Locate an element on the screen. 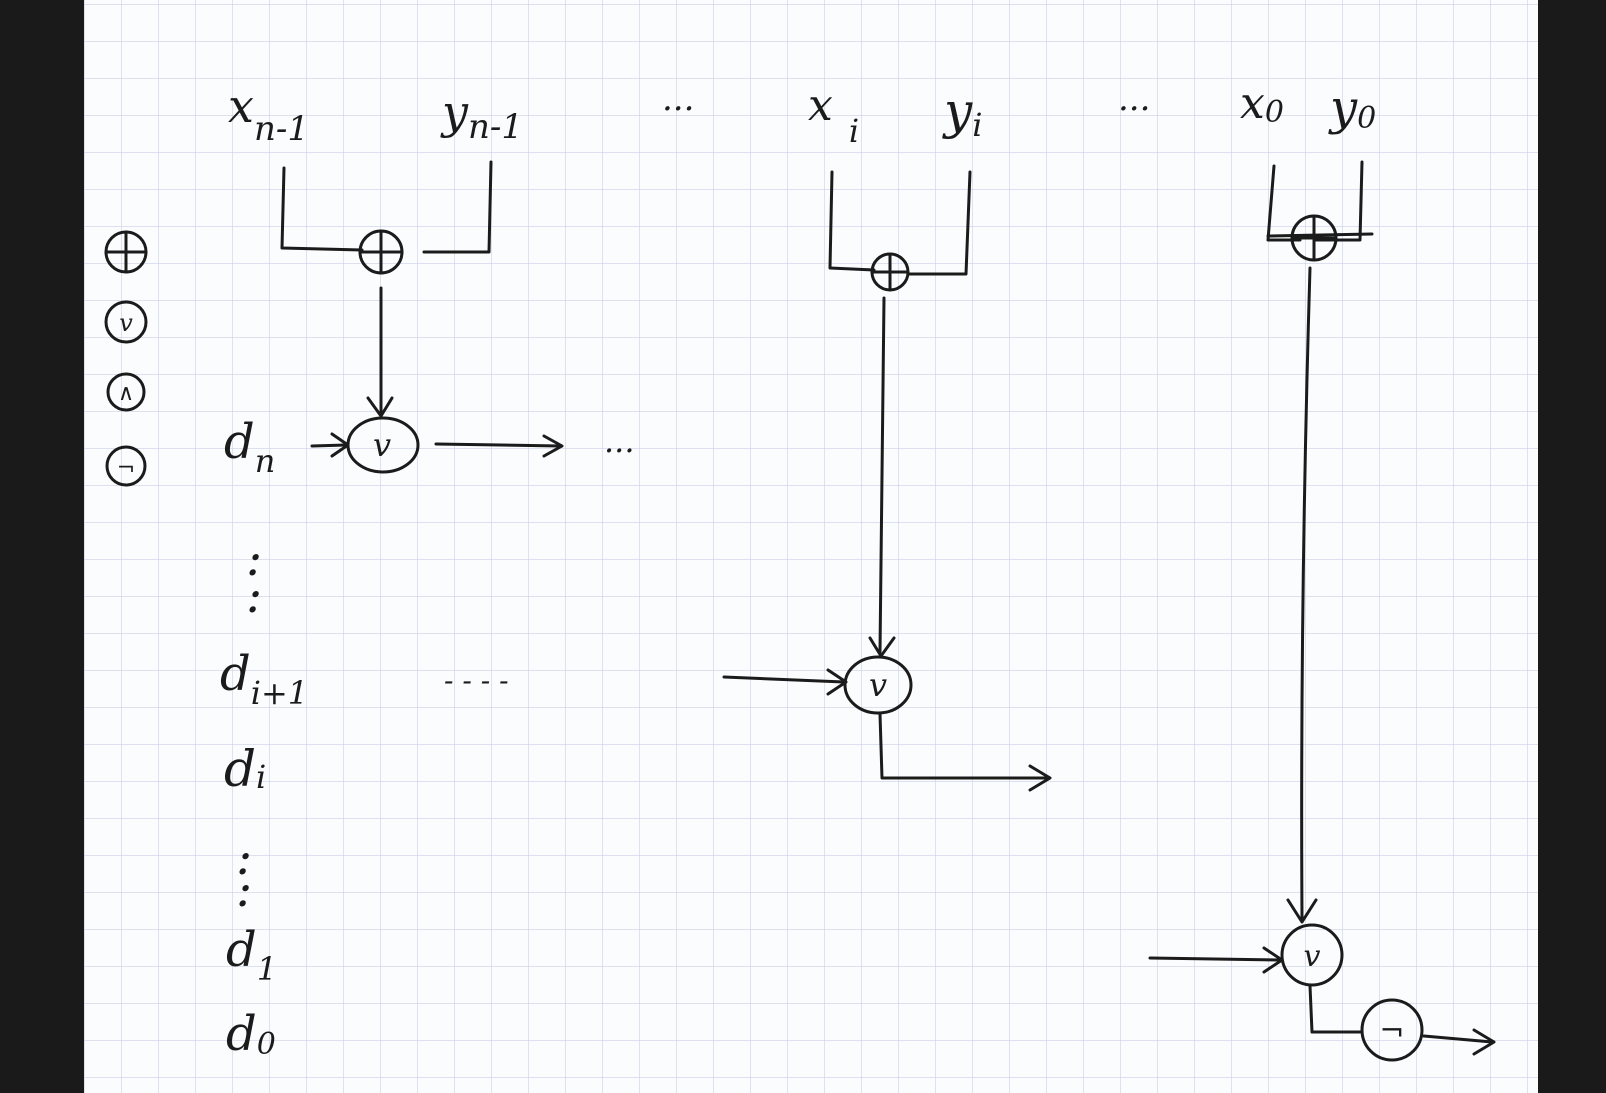 This screenshot has width=1606, height=1093. label-d-i: di is located at coordinates (245, 769).